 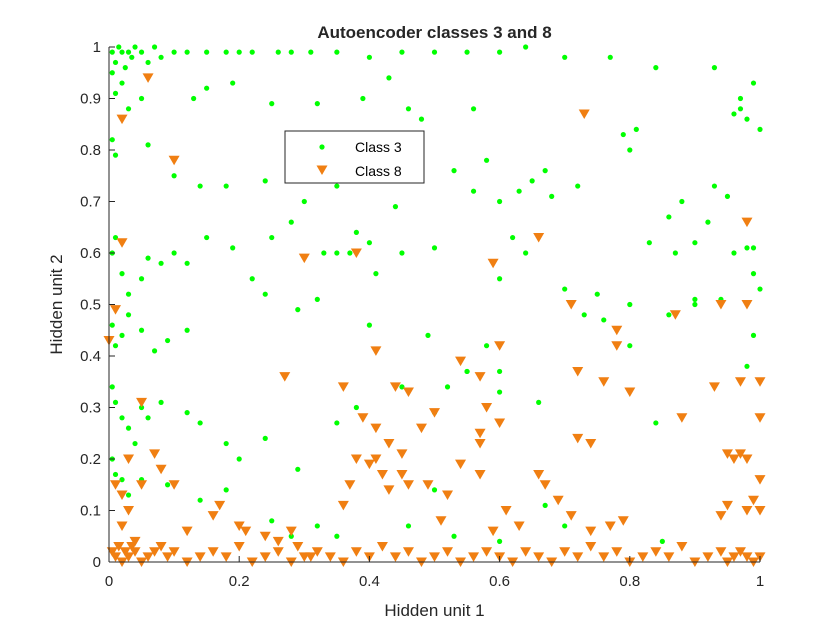 I want to click on y-tick-label: 0.2, so click(x=90, y=459).